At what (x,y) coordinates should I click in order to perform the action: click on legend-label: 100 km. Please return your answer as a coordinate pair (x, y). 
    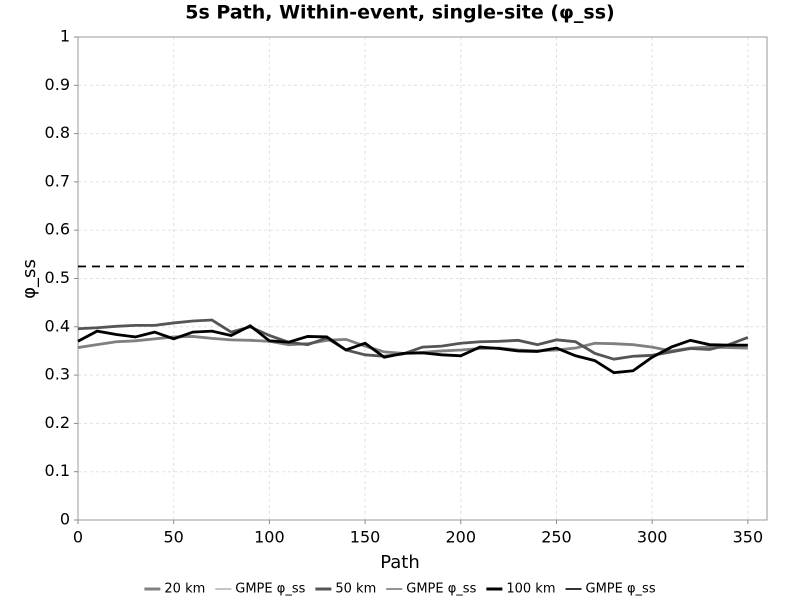
    Looking at the image, I should click on (530, 589).